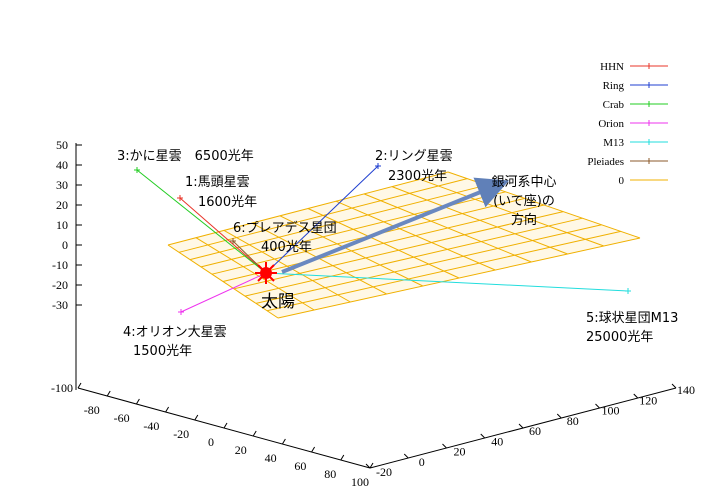 This screenshot has width=720, height=498. I want to click on annotation-hhn: 1:馬頭星雲, so click(217, 182).